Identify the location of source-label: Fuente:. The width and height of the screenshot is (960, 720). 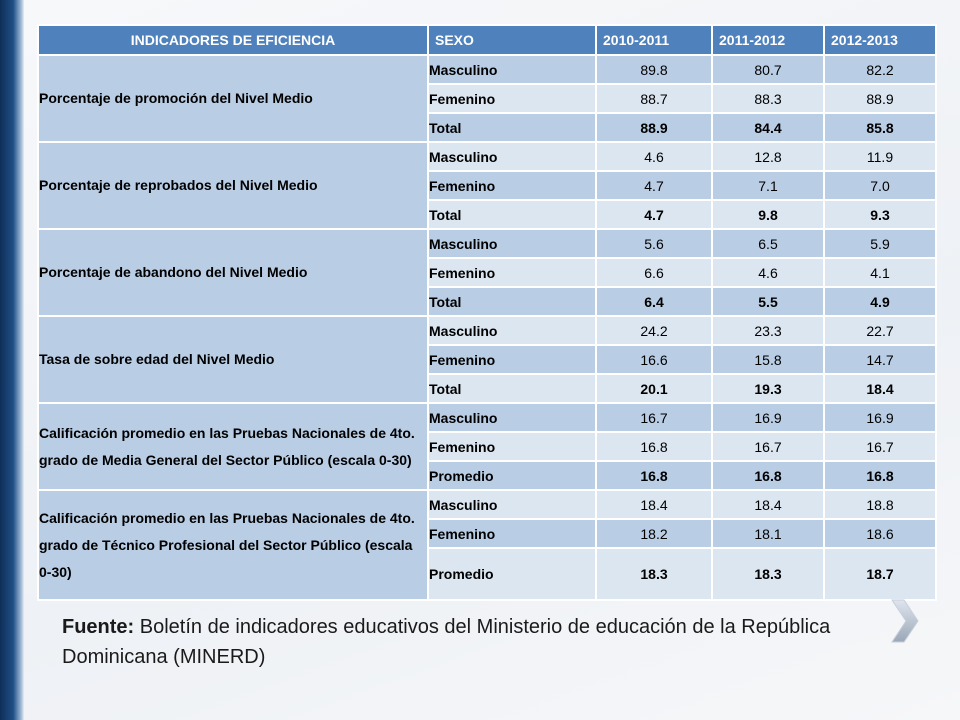
(98, 627).